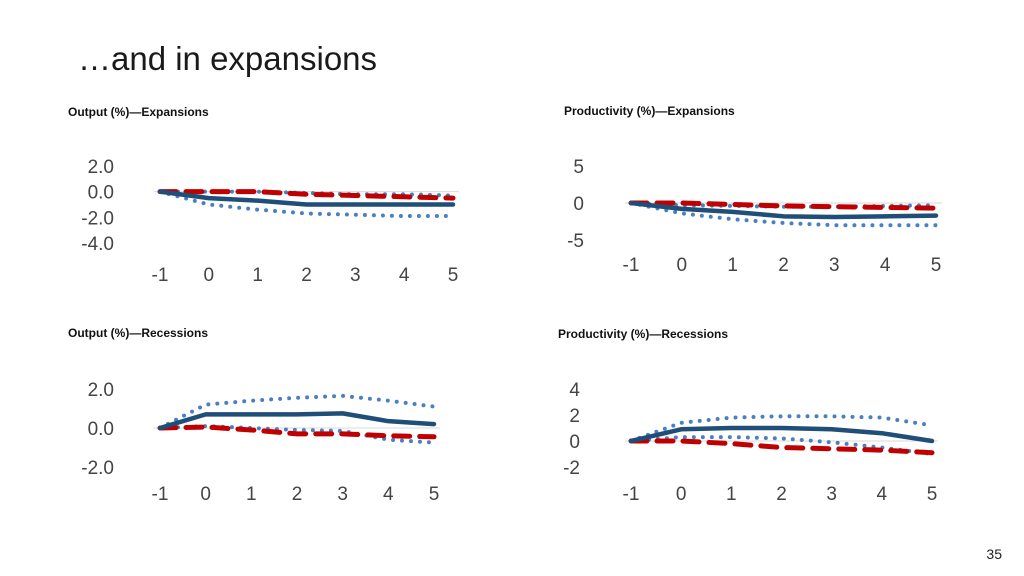 Image resolution: width=1024 pixels, height=576 pixels. What do you see at coordinates (994, 554) in the screenshot?
I see `page-number: 35` at bounding box center [994, 554].